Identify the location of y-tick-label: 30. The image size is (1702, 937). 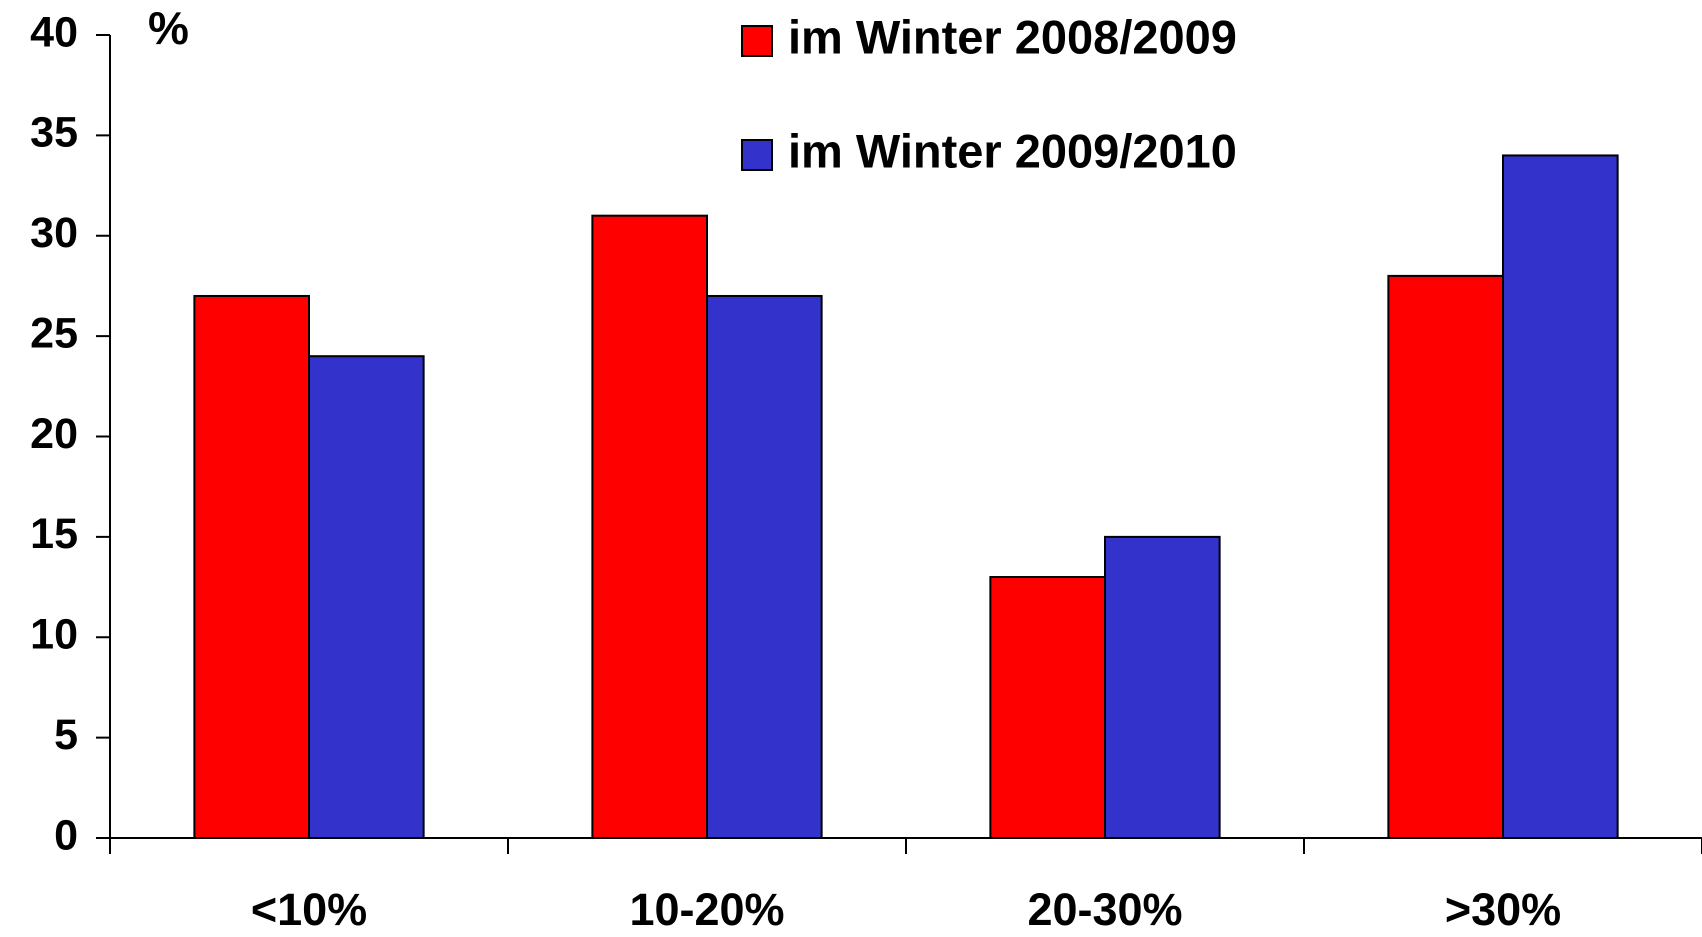
(54, 233).